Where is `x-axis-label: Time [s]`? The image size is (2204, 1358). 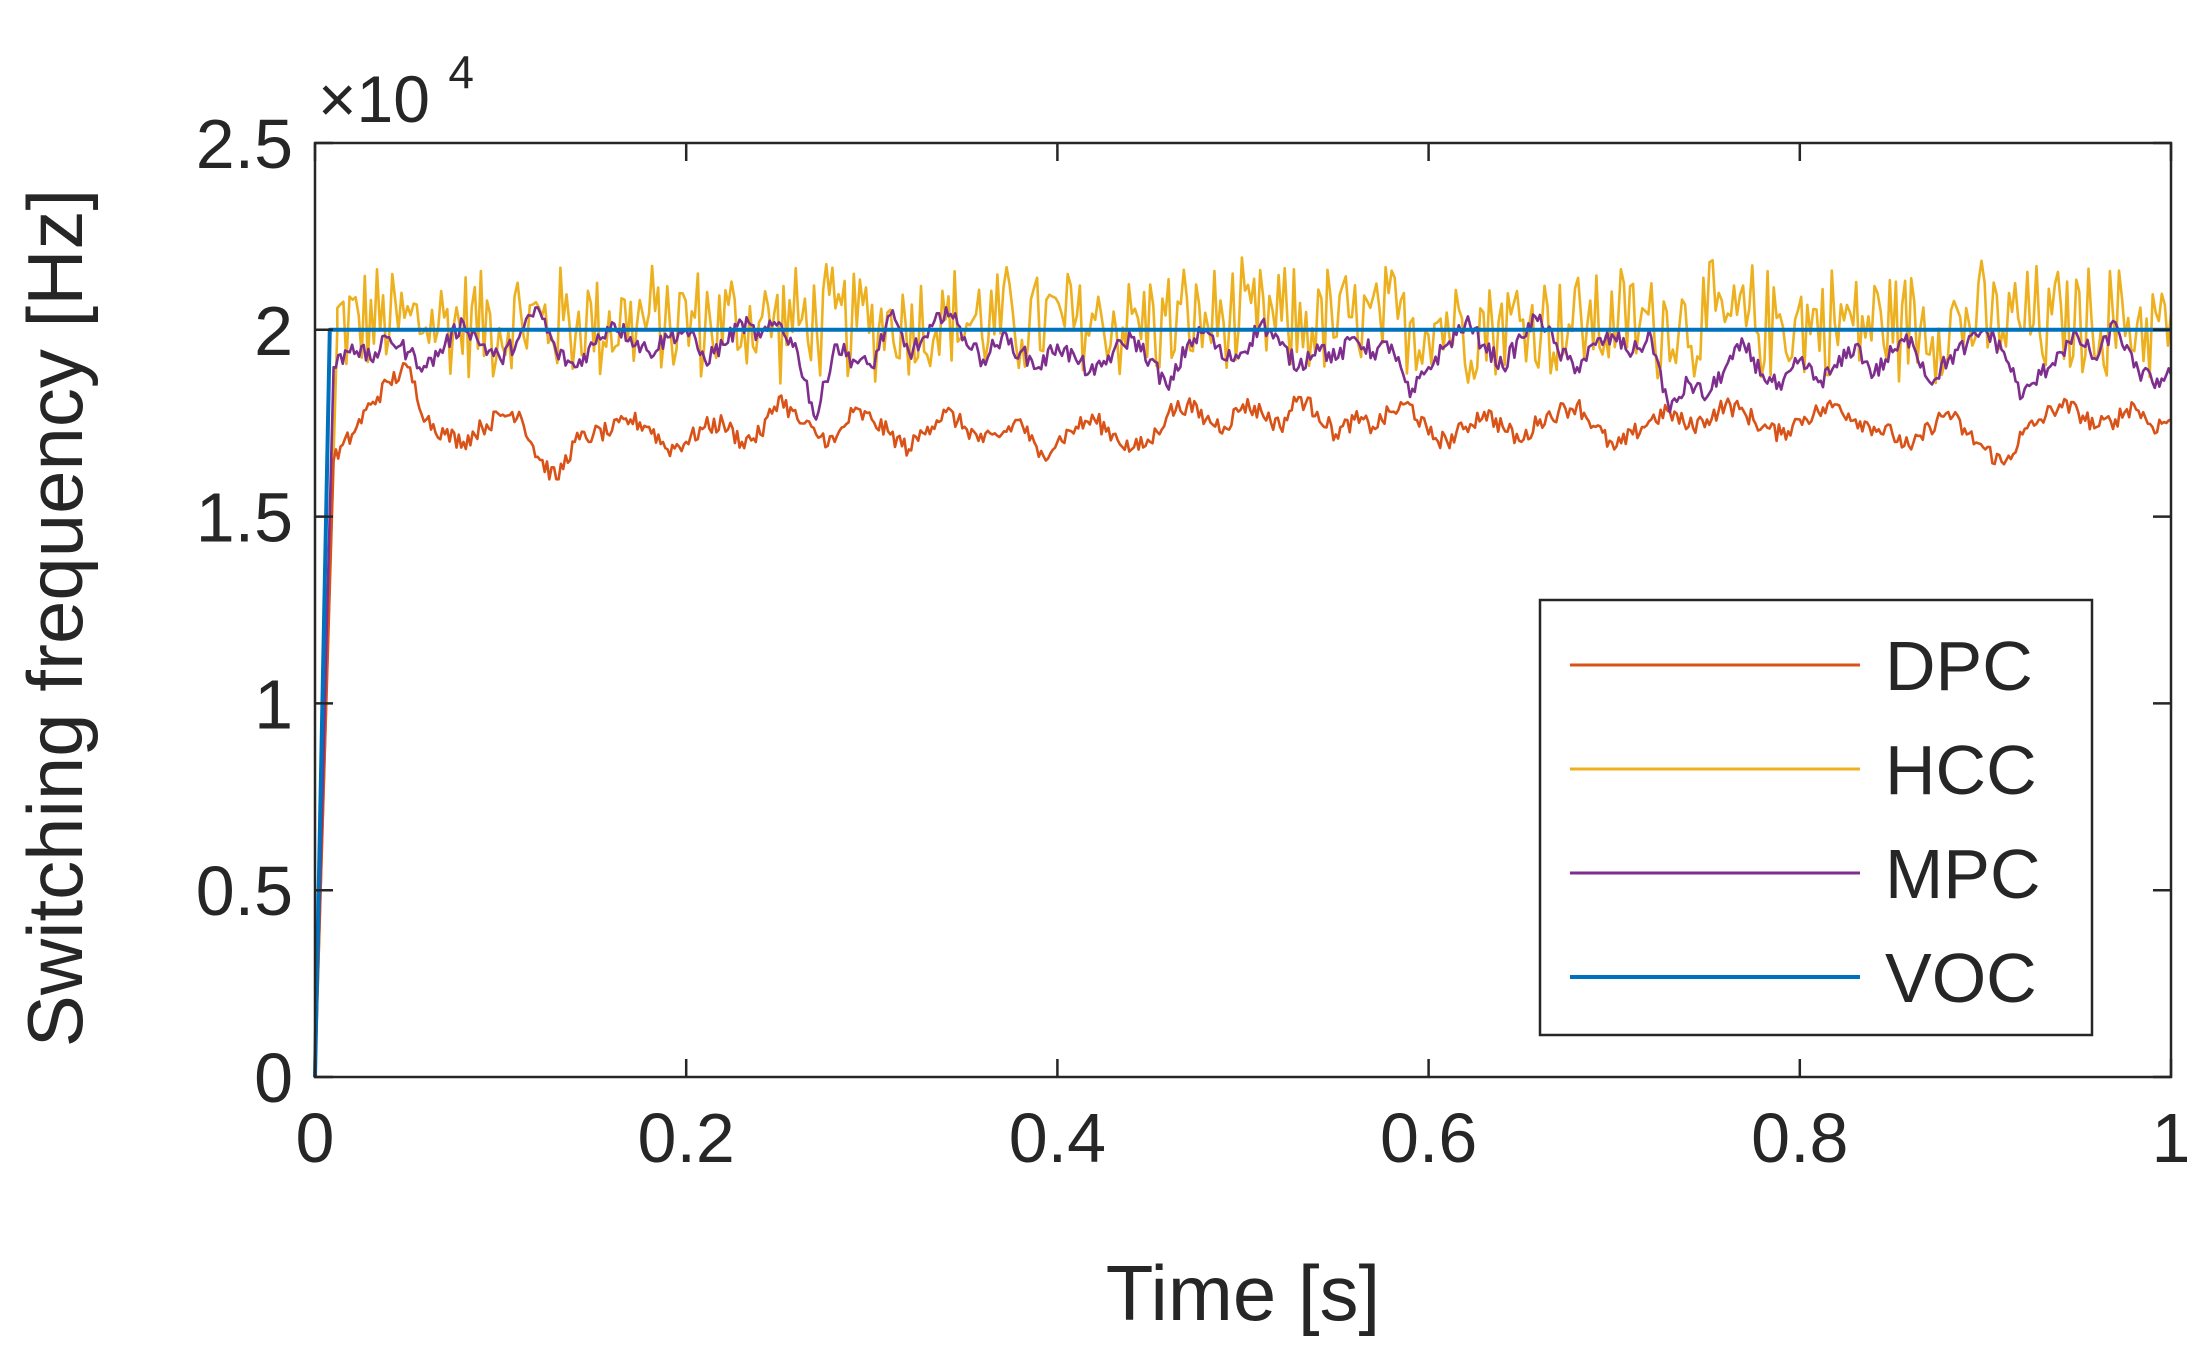 x-axis-label: Time [s] is located at coordinates (1243, 1293).